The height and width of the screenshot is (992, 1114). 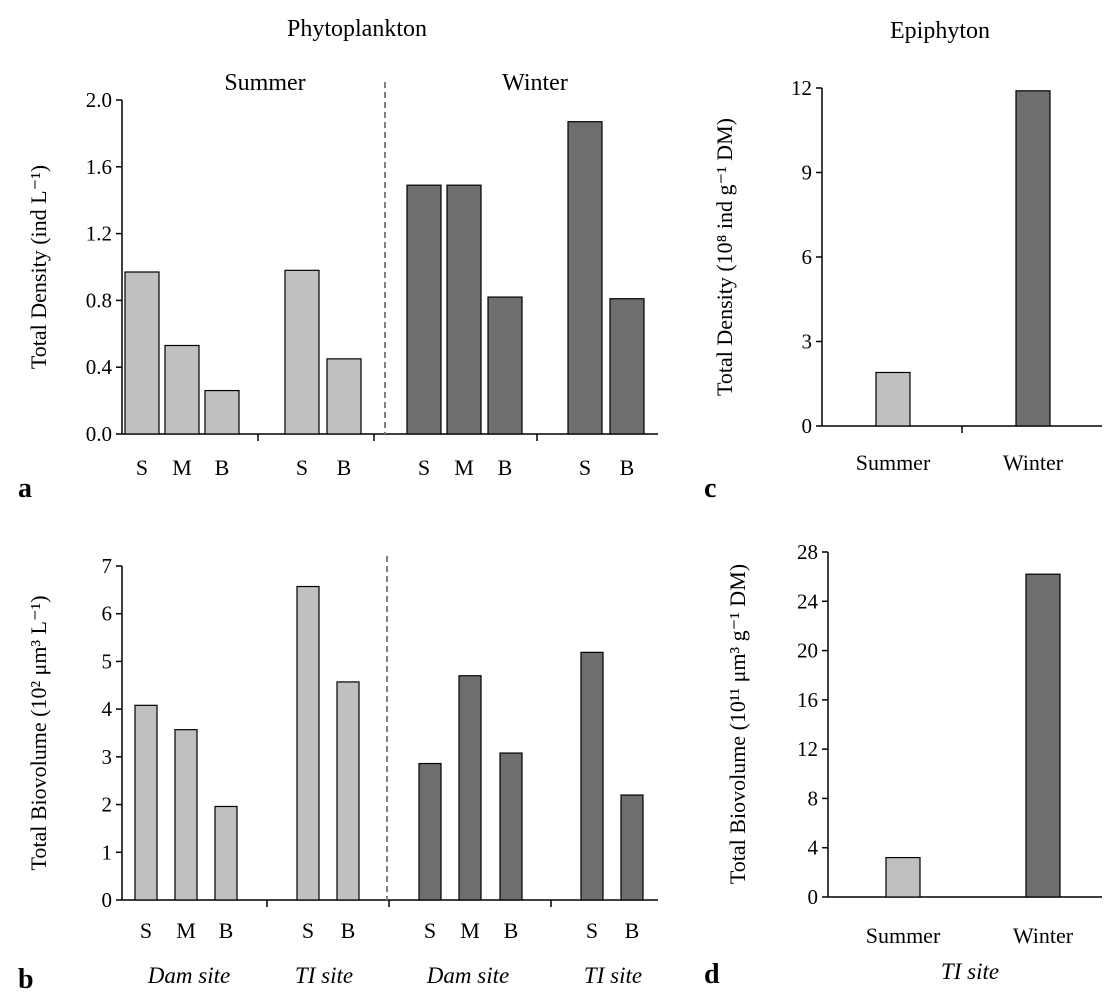 I want to click on site-label-ti-winter: TI site, so click(x=613, y=975).